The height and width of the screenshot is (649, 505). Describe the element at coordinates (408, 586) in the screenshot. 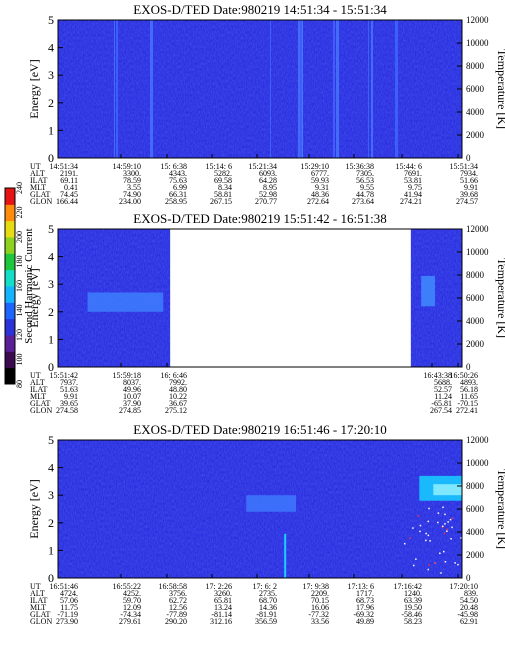

I see `orbit-value: 17:16:42` at that location.